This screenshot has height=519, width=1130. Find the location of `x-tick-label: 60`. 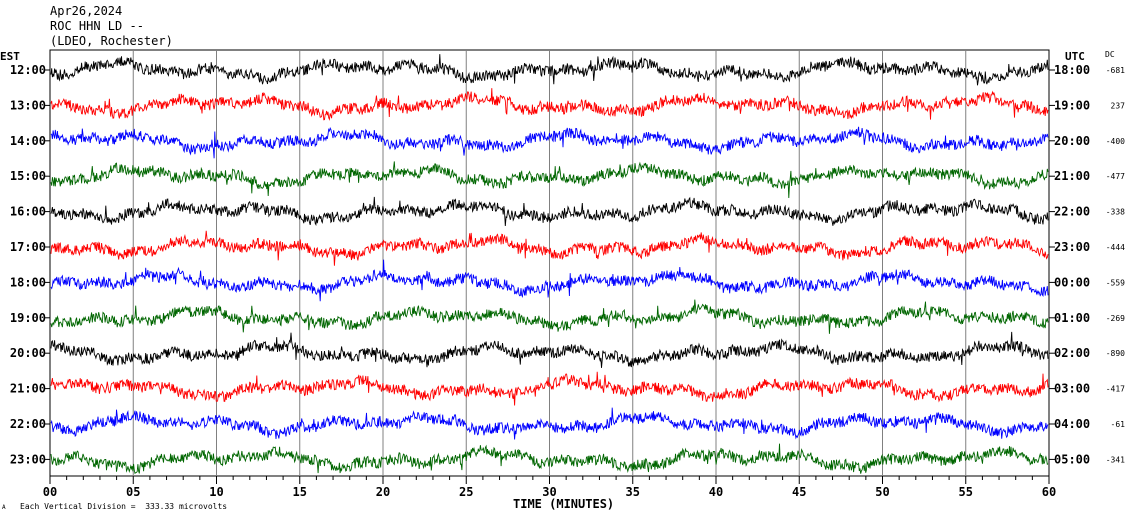

x-tick-label: 60 is located at coordinates (1049, 492).